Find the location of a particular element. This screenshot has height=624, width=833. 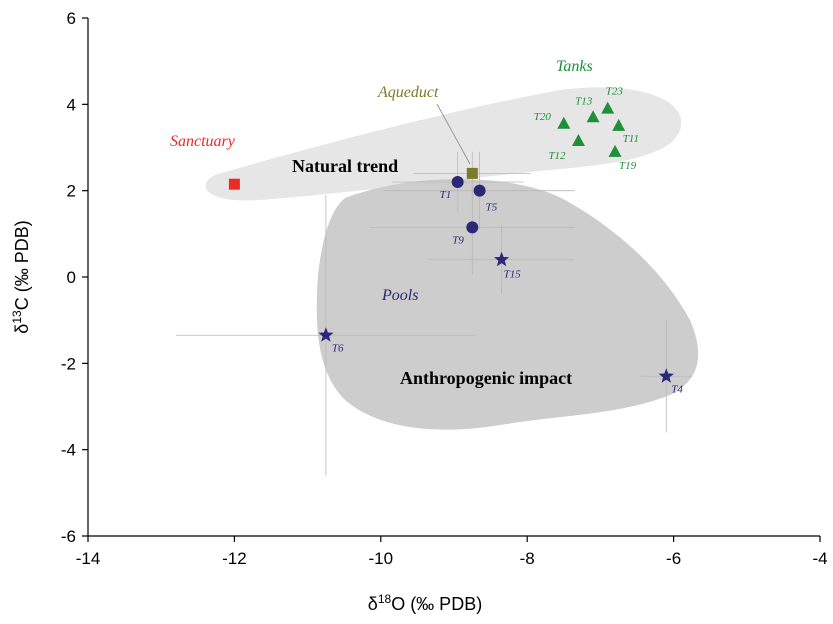

point-label-t5: T5 is located at coordinates (492, 208).